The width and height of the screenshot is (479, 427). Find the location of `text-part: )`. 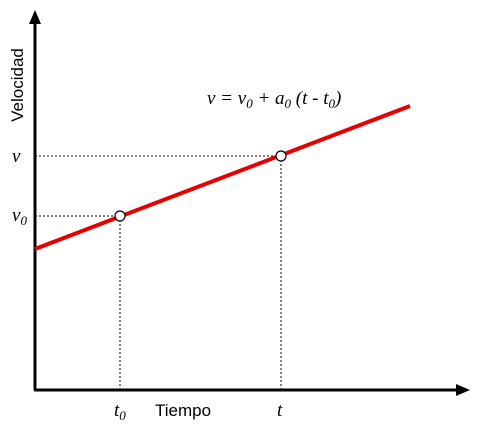

text-part: ) is located at coordinates (337, 98).